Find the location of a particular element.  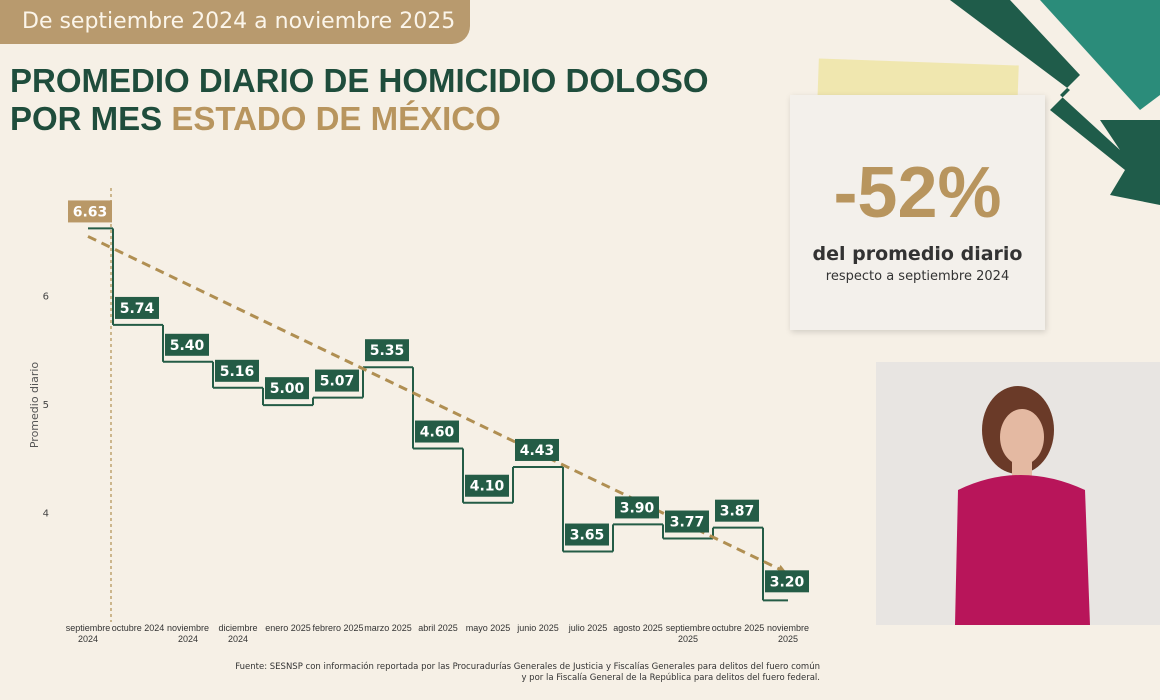

value-label: 3.90 is located at coordinates (637, 507).